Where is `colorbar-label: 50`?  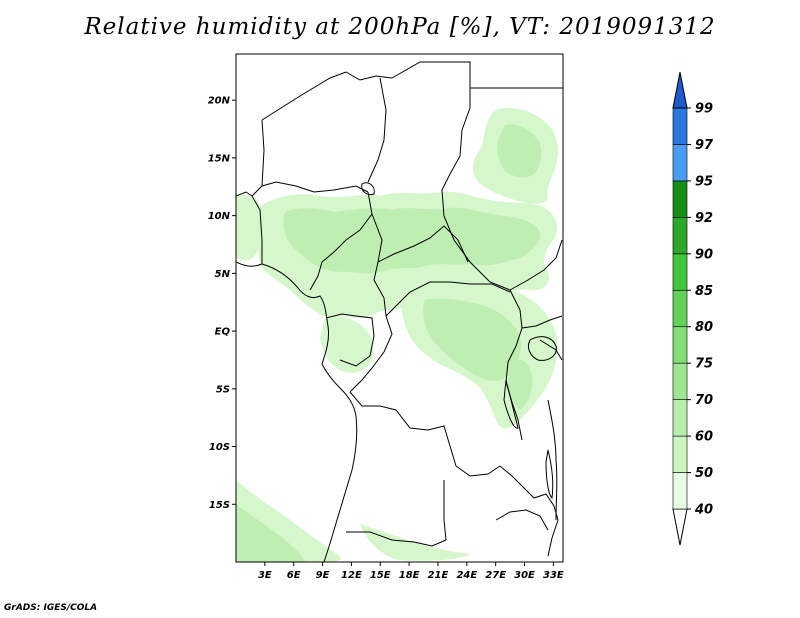
colorbar-label: 50 is located at coordinates (704, 473).